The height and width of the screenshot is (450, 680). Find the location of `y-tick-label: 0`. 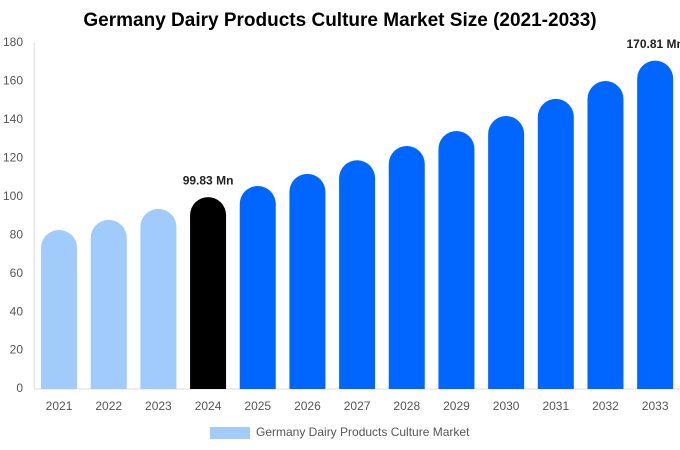

y-tick-label: 0 is located at coordinates (19, 388).